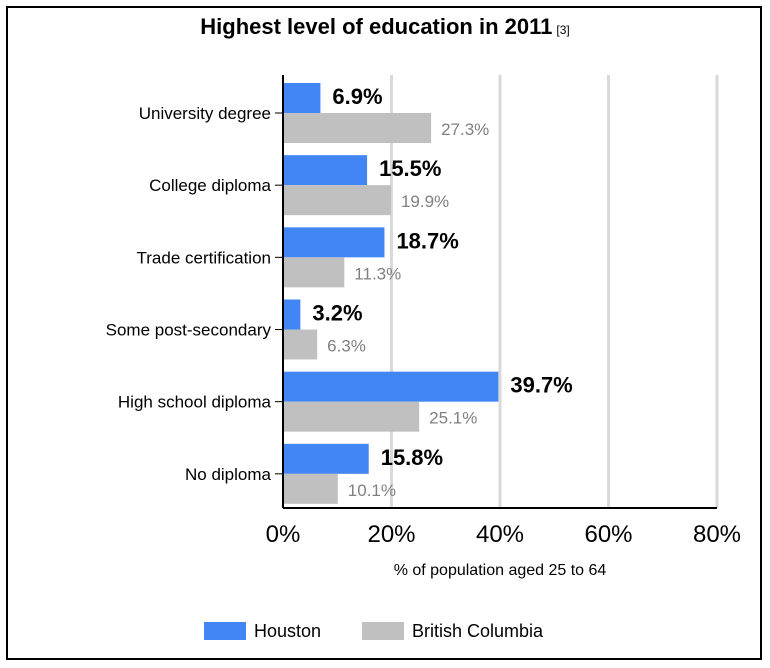 Image resolution: width=770 pixels, height=668 pixels. What do you see at coordinates (478, 631) in the screenshot?
I see `legend-label-british-columbia: British Columbia` at bounding box center [478, 631].